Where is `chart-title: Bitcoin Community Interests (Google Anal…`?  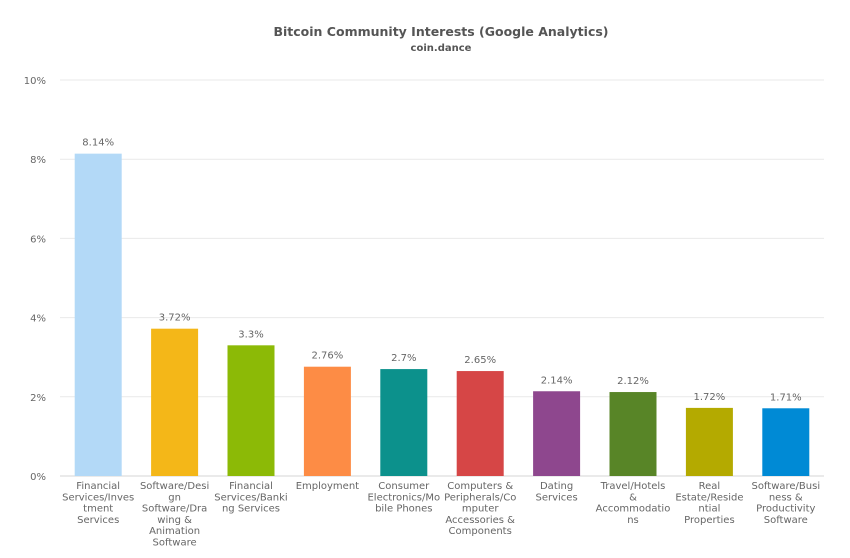
chart-title: Bitcoin Community Interests (Google Anal… is located at coordinates (440, 31).